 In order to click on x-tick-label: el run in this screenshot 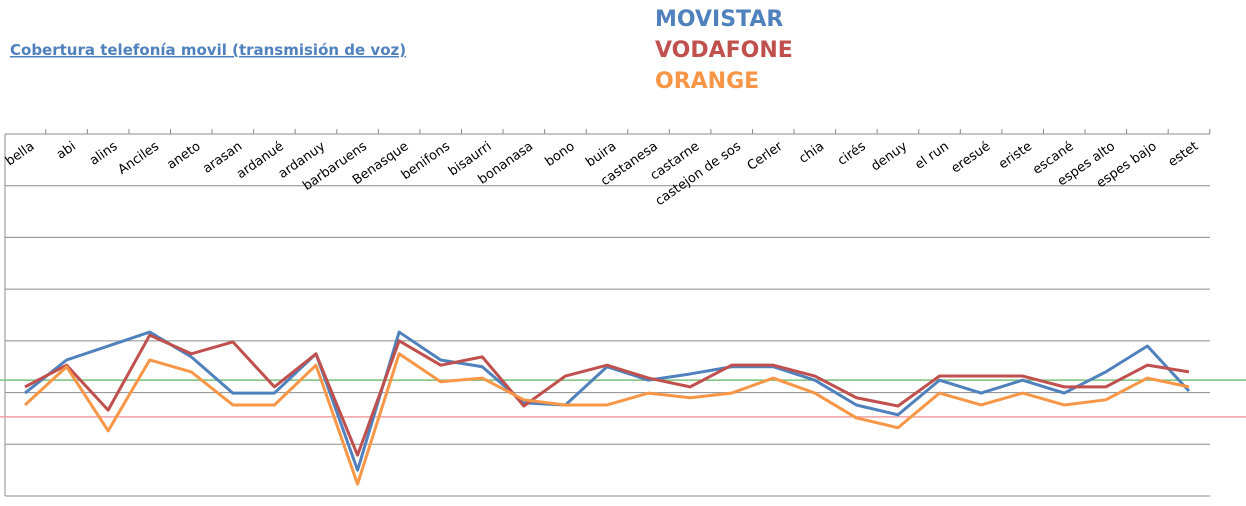, I will do `click(931, 156)`.